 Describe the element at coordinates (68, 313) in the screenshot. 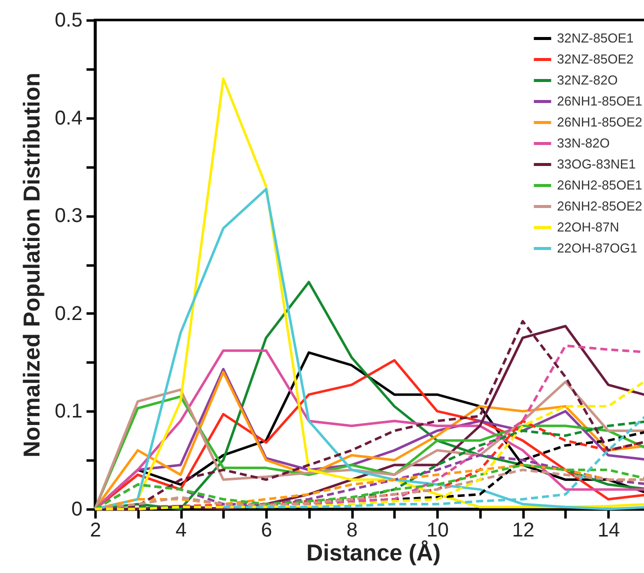

I see `y-tick-label: 0.2` at that location.